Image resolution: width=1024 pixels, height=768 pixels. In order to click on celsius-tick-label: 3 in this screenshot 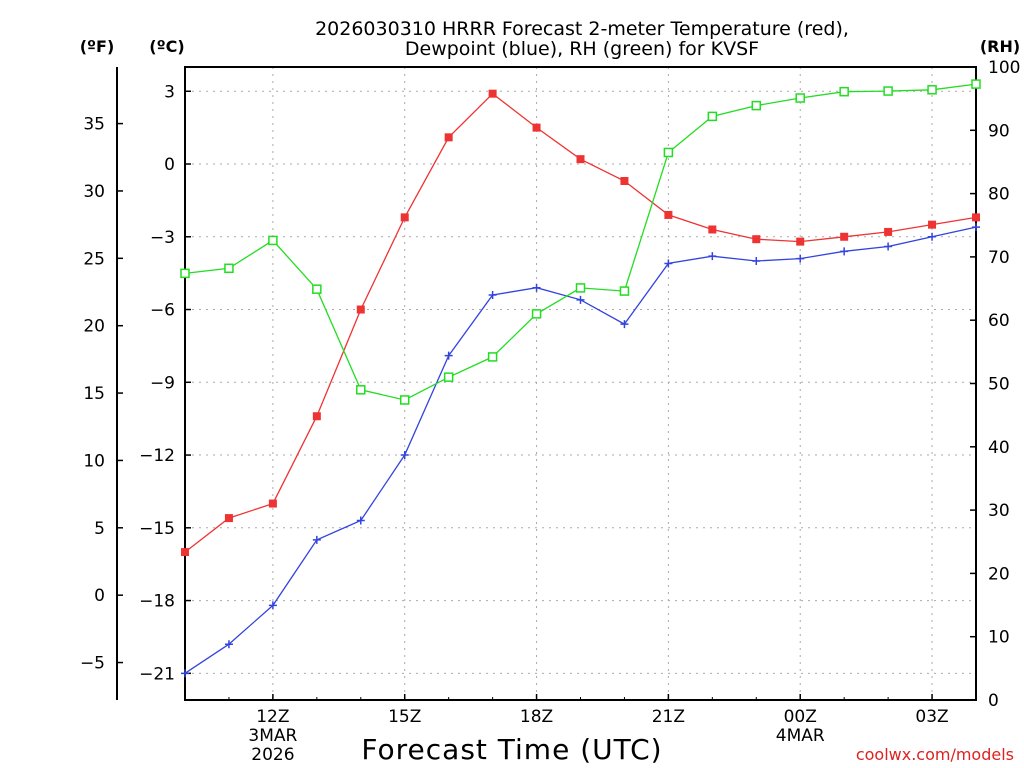, I will do `click(169, 92)`.